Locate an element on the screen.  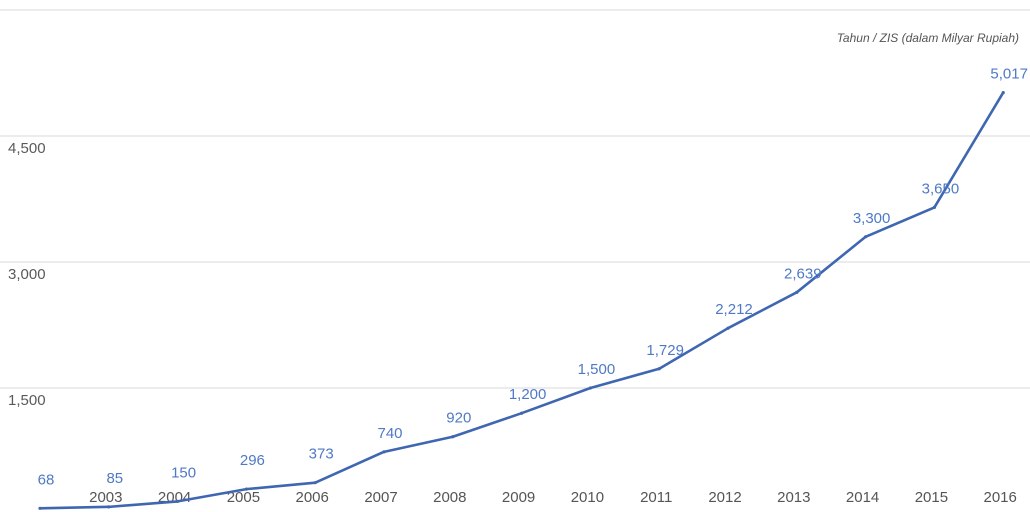
data-label: 85 is located at coordinates (114, 478).